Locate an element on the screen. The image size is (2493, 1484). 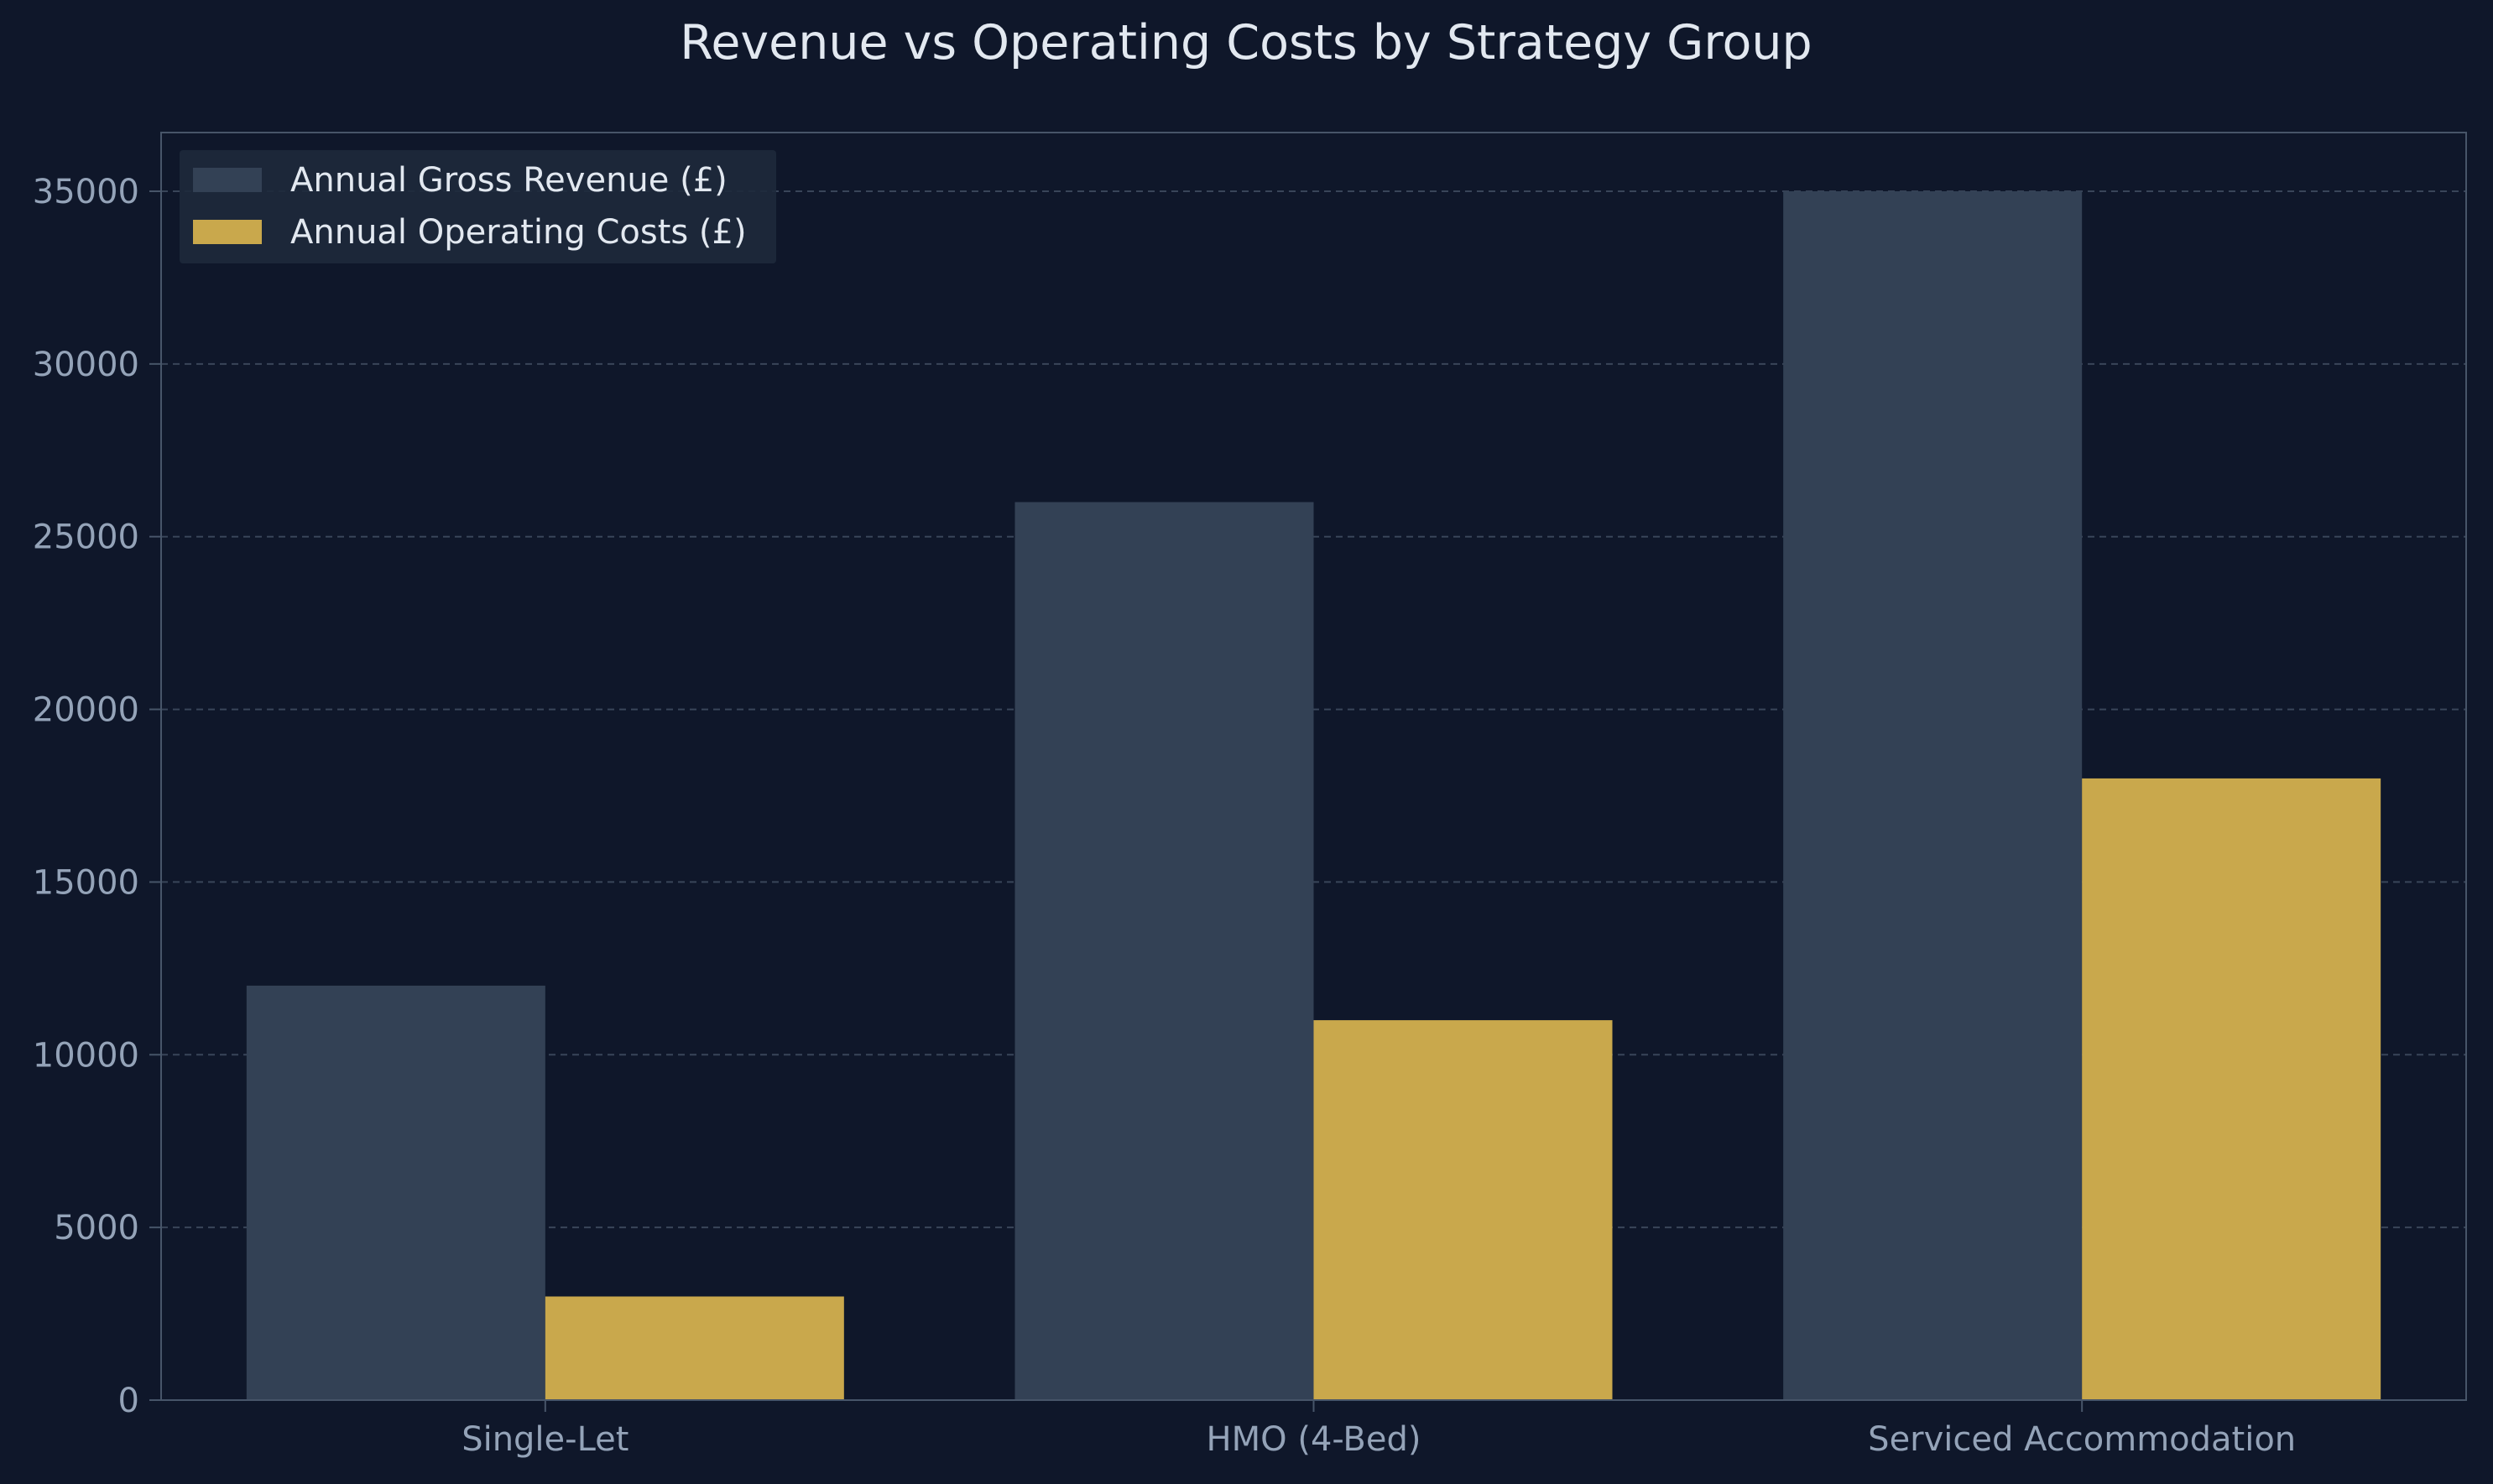
y-tick-label: 15000 is located at coordinates (86, 882).